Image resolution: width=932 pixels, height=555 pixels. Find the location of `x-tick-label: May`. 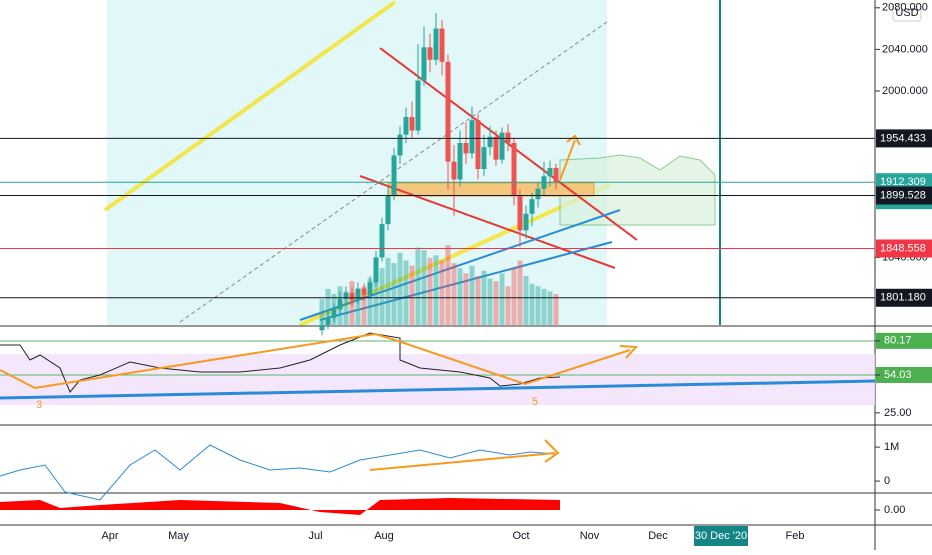

x-tick-label: May is located at coordinates (178, 536).